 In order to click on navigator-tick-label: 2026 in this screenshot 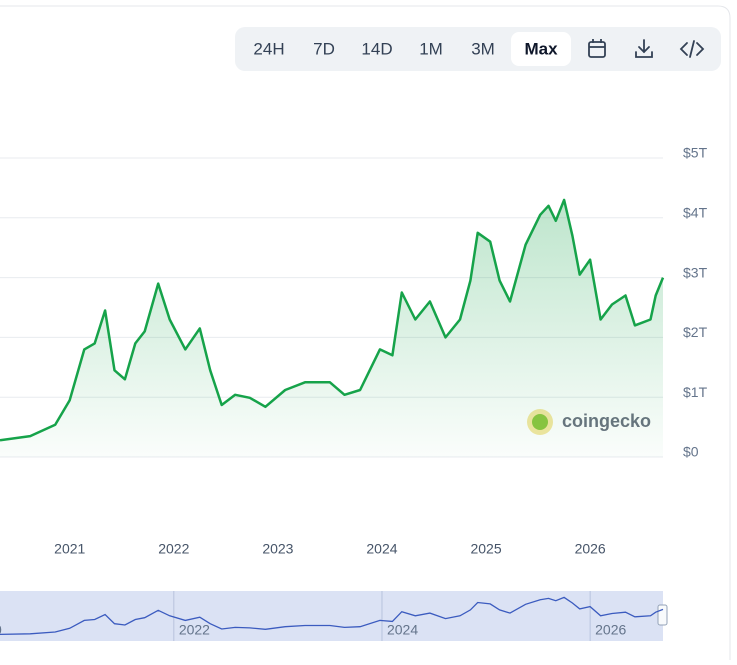, I will do `click(610, 630)`.